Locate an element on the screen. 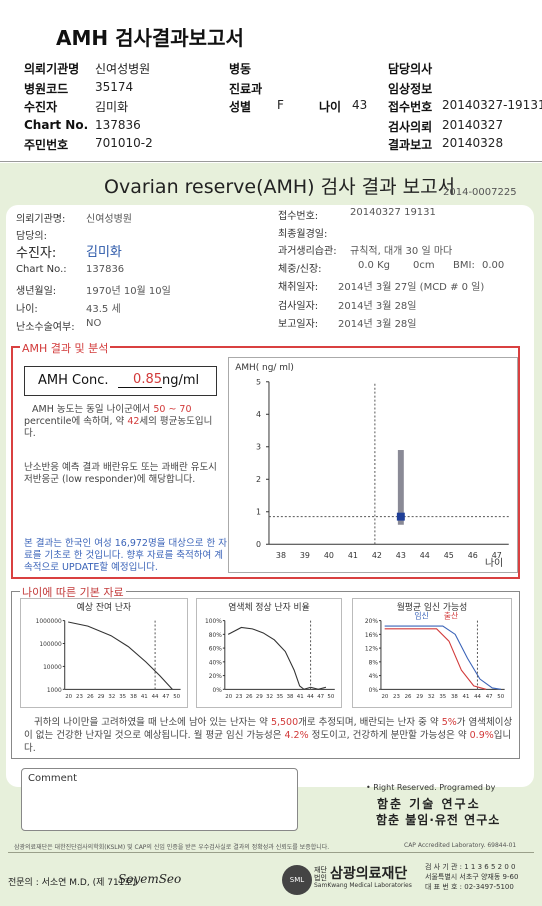 The width and height of the screenshot is (542, 906). label-report-date: 결과보고 is located at coordinates (410, 145).